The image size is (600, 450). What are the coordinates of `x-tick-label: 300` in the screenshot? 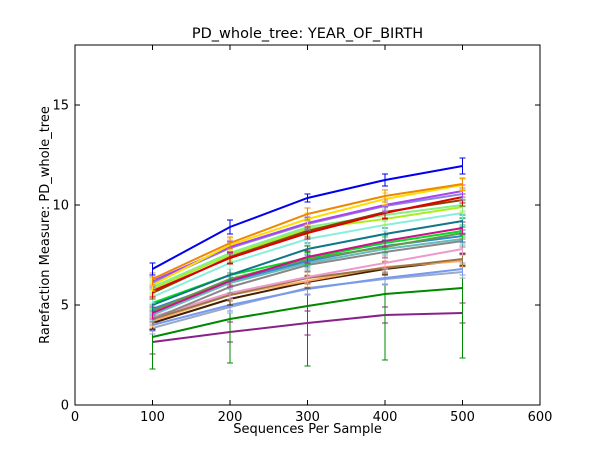 It's located at (307, 417).